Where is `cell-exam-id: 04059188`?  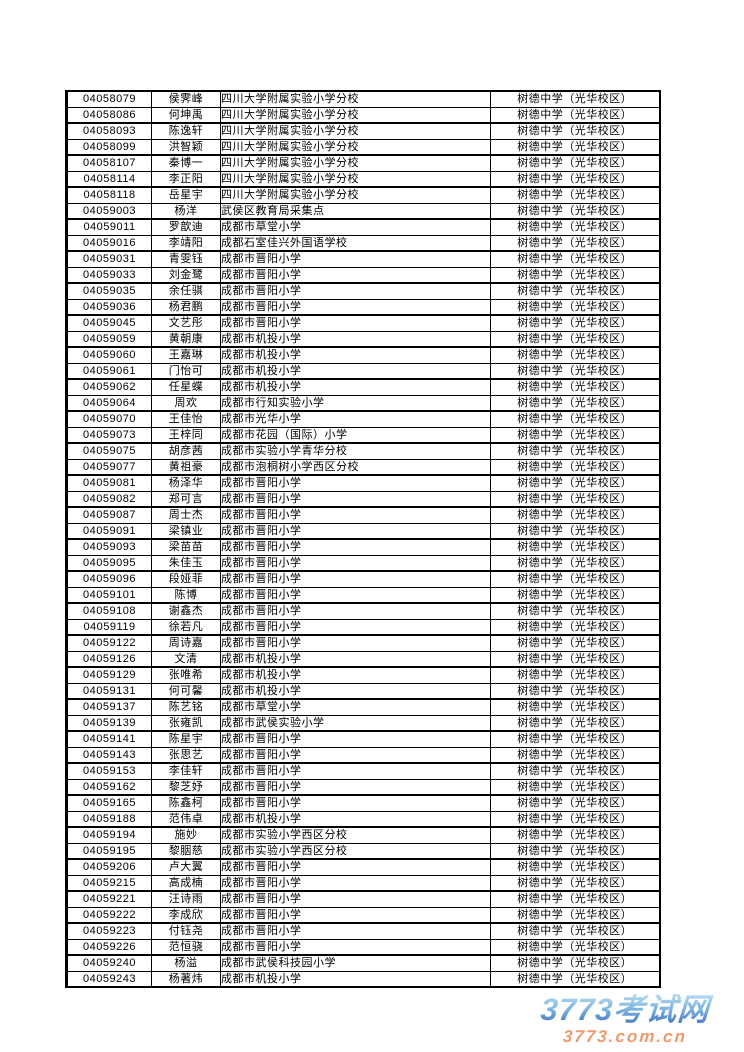
cell-exam-id: 04059188 is located at coordinates (109, 819).